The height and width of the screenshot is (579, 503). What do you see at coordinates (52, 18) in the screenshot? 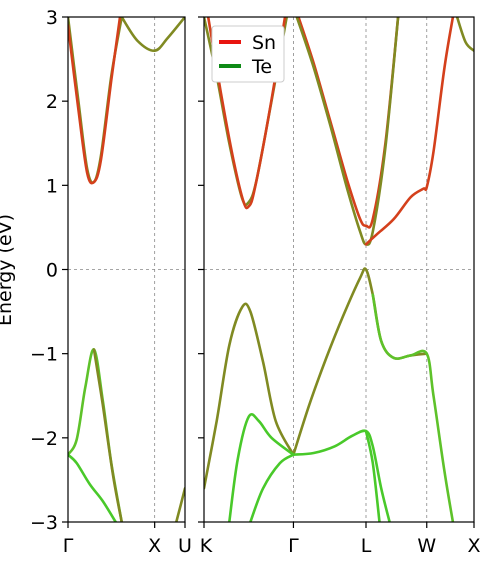
I see `y-tick-label: 3` at bounding box center [52, 18].